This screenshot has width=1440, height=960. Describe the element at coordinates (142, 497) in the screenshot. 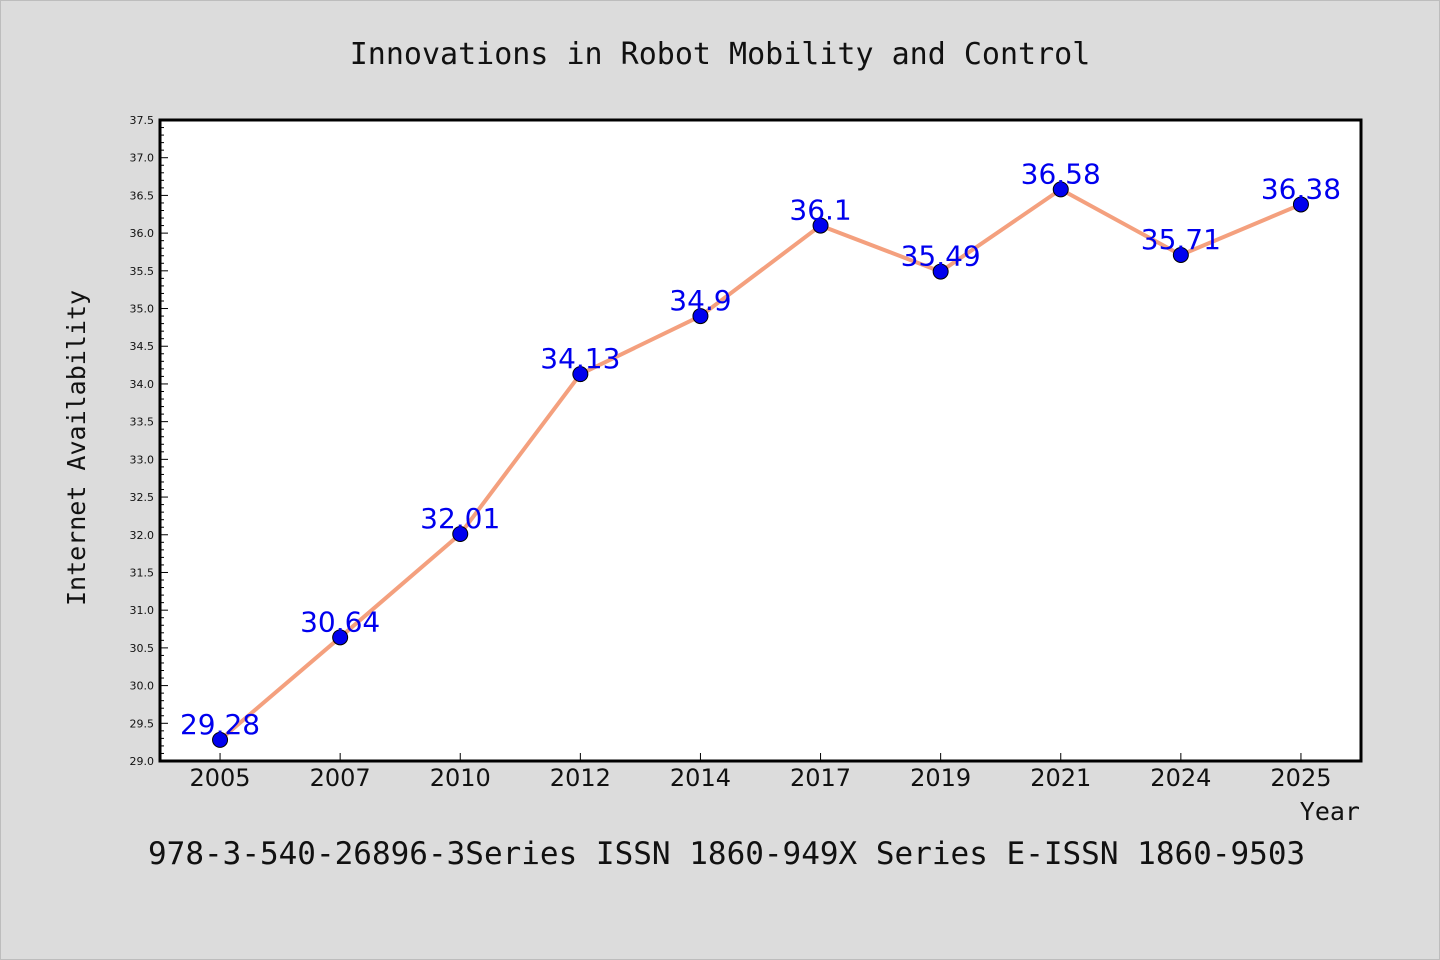

I see `y-tick-label: 32.5` at that location.